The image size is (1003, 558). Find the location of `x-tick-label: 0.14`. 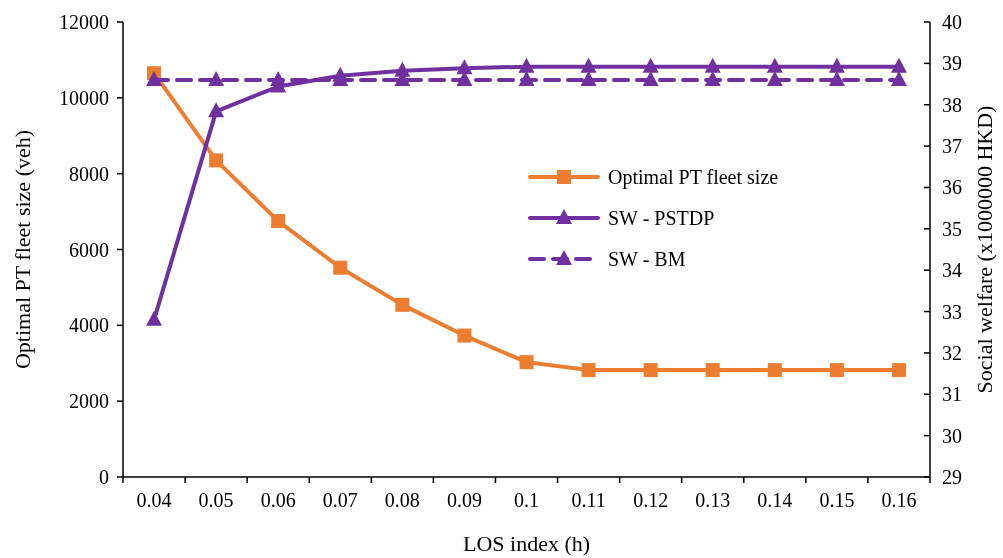

x-tick-label: 0.14 is located at coordinates (775, 500).